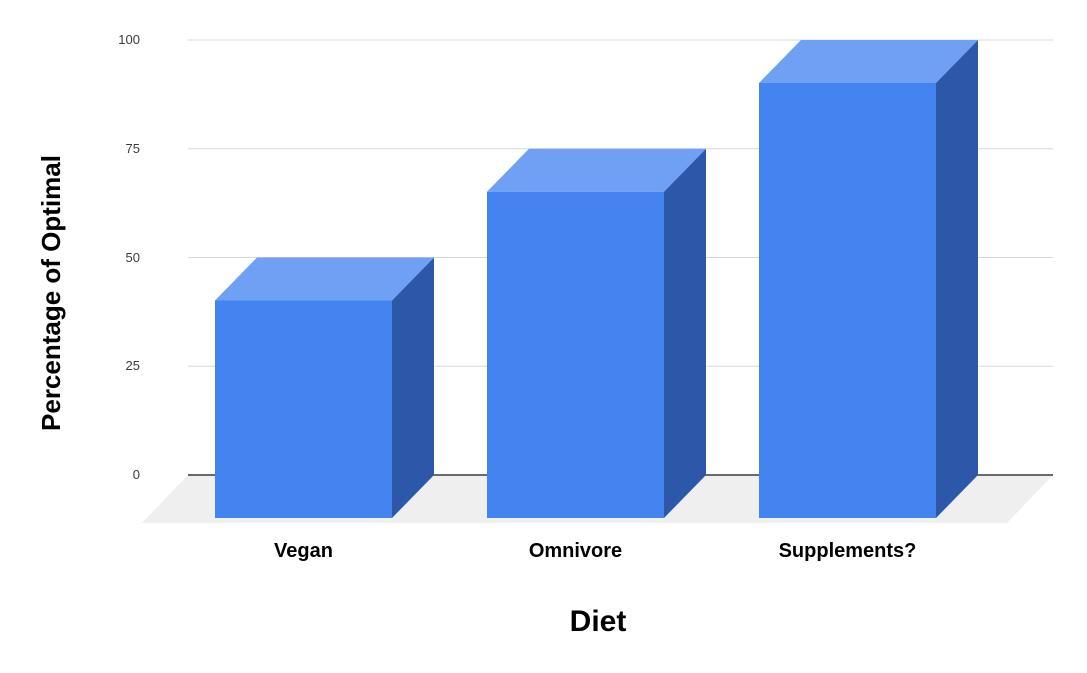  What do you see at coordinates (129, 39) in the screenshot?
I see `y-tick-label-100: 100` at bounding box center [129, 39].